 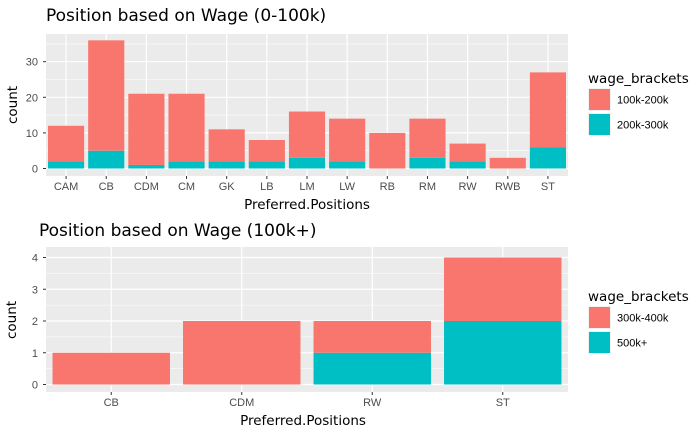 I want to click on chart-2-legend: wage_brackets 300k-400k 500k+, so click(x=638, y=321).